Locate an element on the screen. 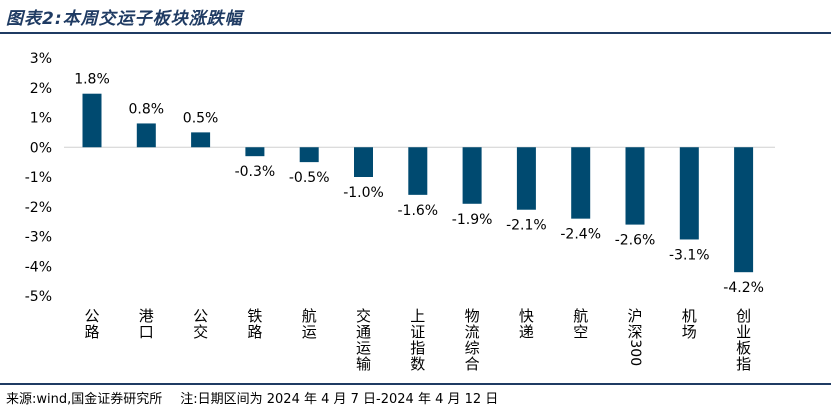 Image resolution: width=831 pixels, height=413 pixels. category-label-char: 数 is located at coordinates (417, 364).